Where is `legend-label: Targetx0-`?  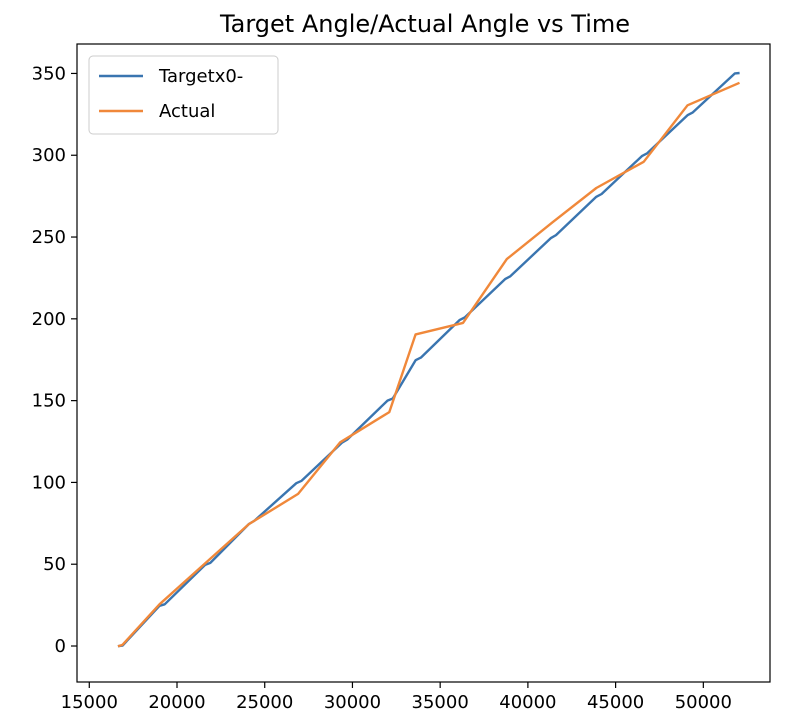
legend-label: Targetx0- is located at coordinates (200, 76).